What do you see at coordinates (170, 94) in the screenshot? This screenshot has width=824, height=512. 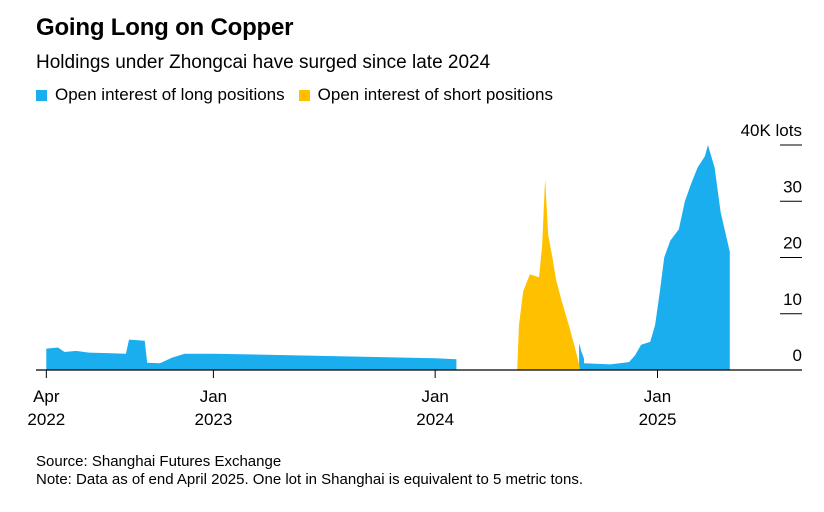 I see `legend-label-long: Open interest of long positions` at bounding box center [170, 94].